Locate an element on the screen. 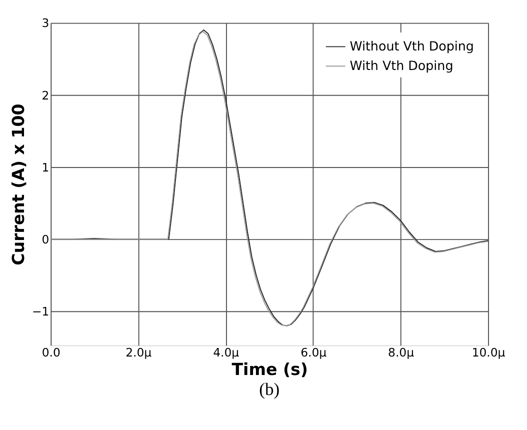 Image resolution: width=527 pixels, height=430 pixels. legend-label: With Vth Doping is located at coordinates (402, 66).